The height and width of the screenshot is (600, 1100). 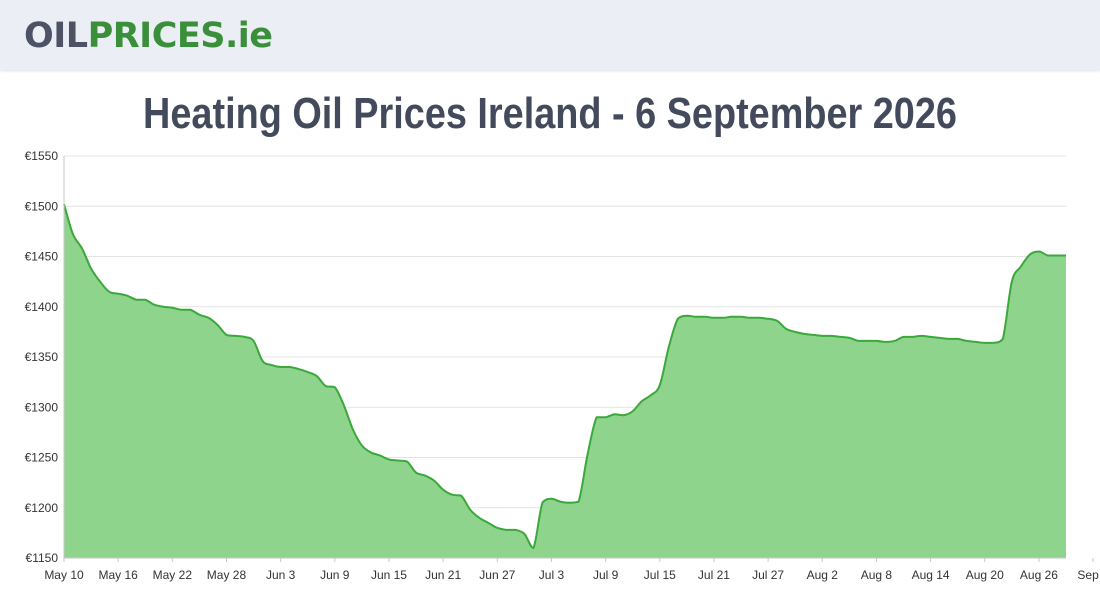 What do you see at coordinates (118, 575) in the screenshot?
I see `x-tick-label: May 16` at bounding box center [118, 575].